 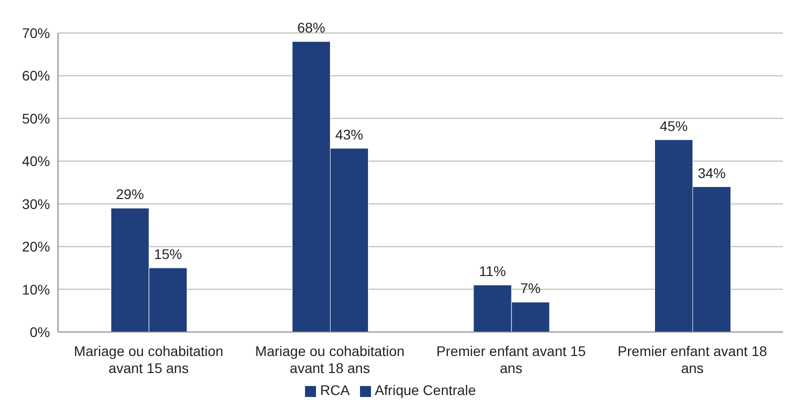 I want to click on x-tick-label: Mariage ou cohabitation avant 15 ans, so click(x=149, y=359).